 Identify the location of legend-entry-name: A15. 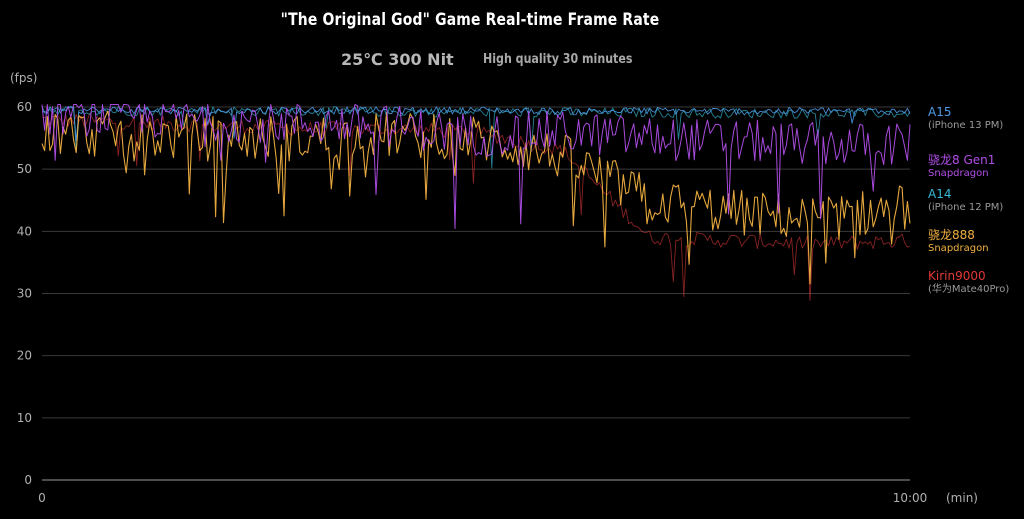
(940, 112).